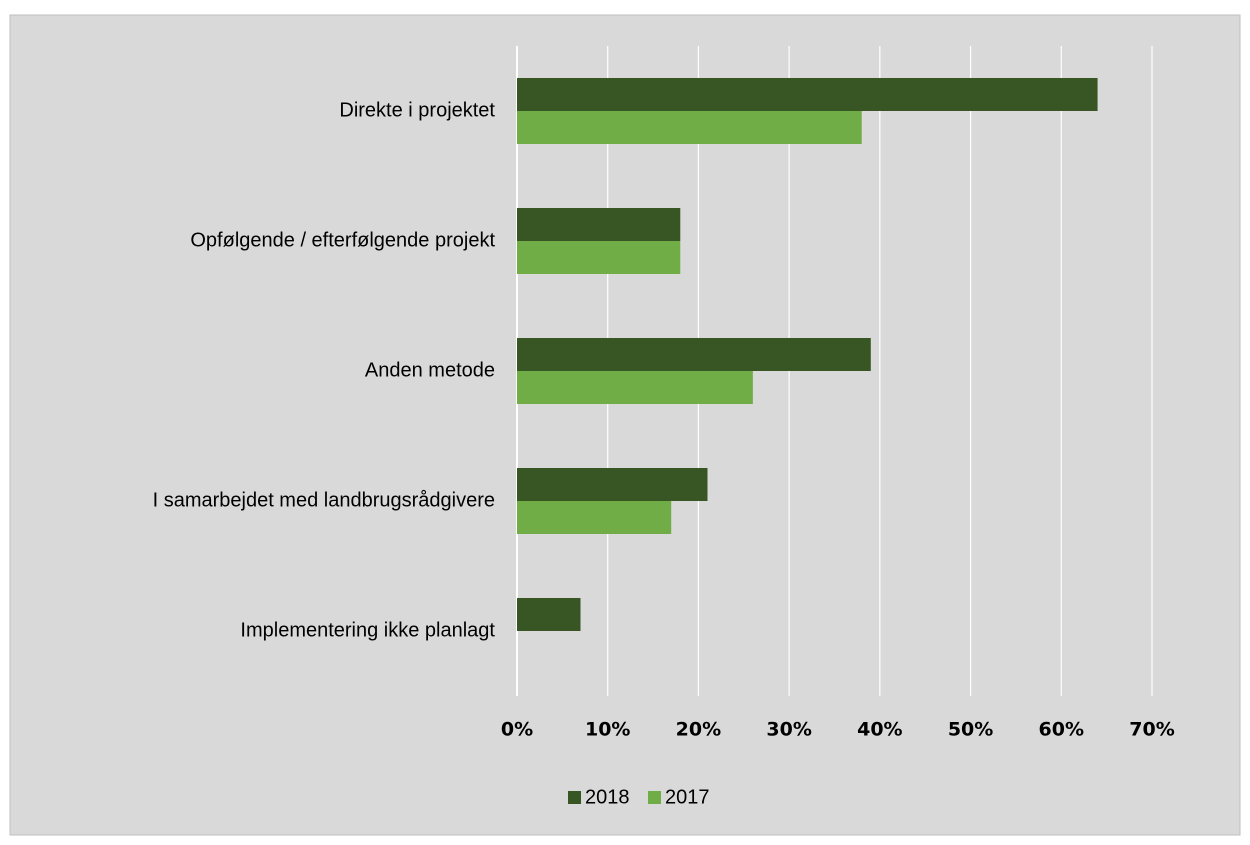  What do you see at coordinates (607, 797) in the screenshot?
I see `legend-label: 2018` at bounding box center [607, 797].